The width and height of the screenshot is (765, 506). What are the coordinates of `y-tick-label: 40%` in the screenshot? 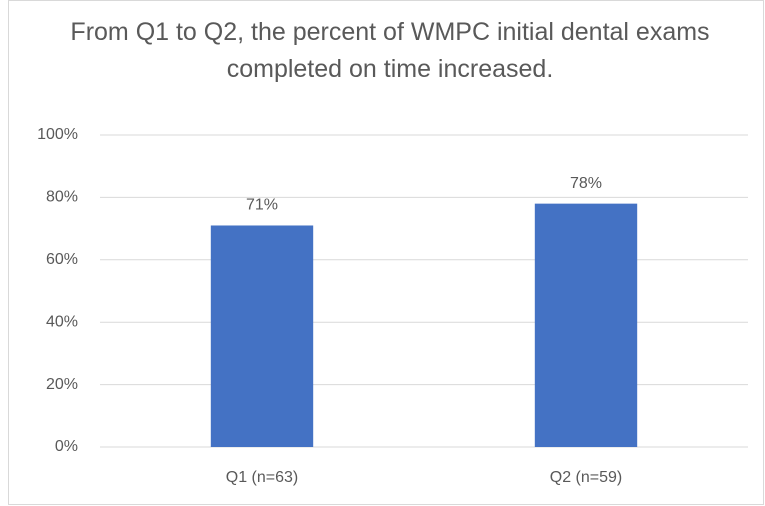 It's located at (62, 321).